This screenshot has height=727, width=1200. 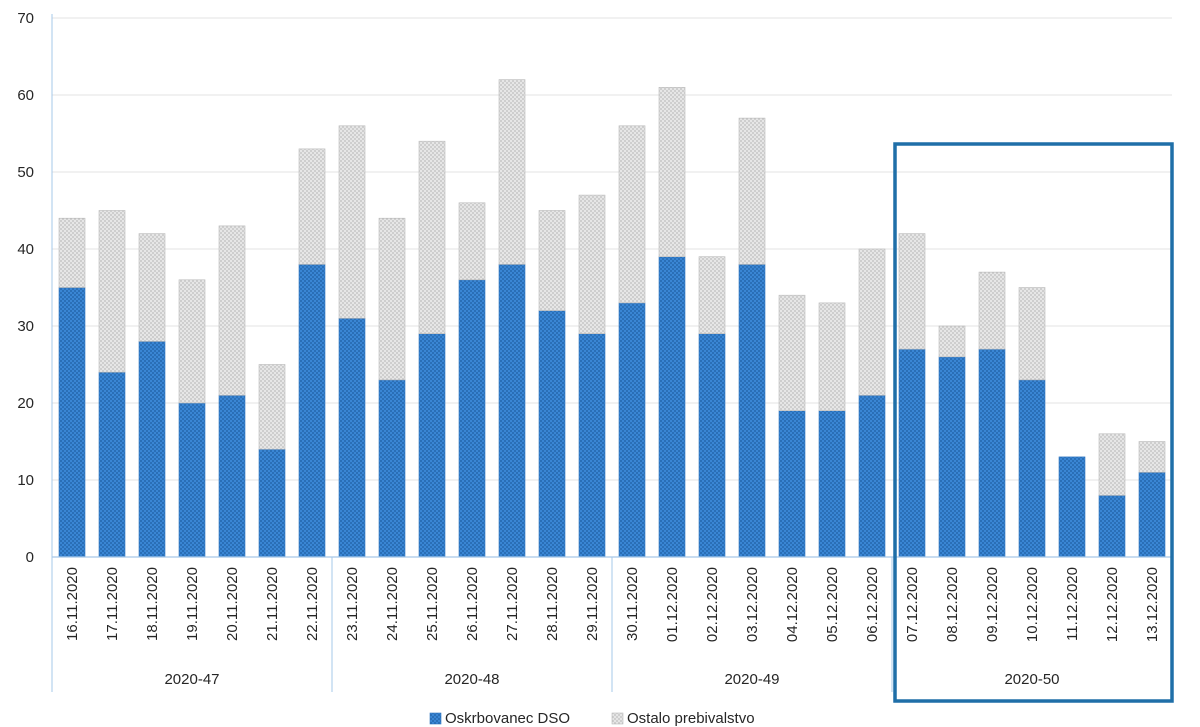 What do you see at coordinates (472, 604) in the screenshot?
I see `x-category-label: 26.11.2020` at bounding box center [472, 604].